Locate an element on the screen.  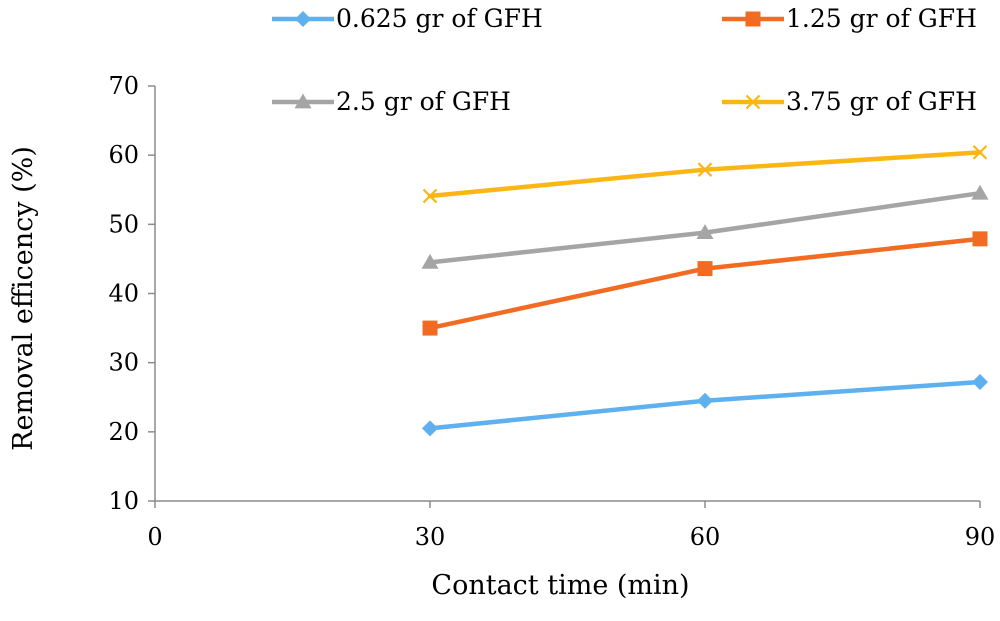
legend-item: 2.5 gr of GFH is located at coordinates (391, 101).